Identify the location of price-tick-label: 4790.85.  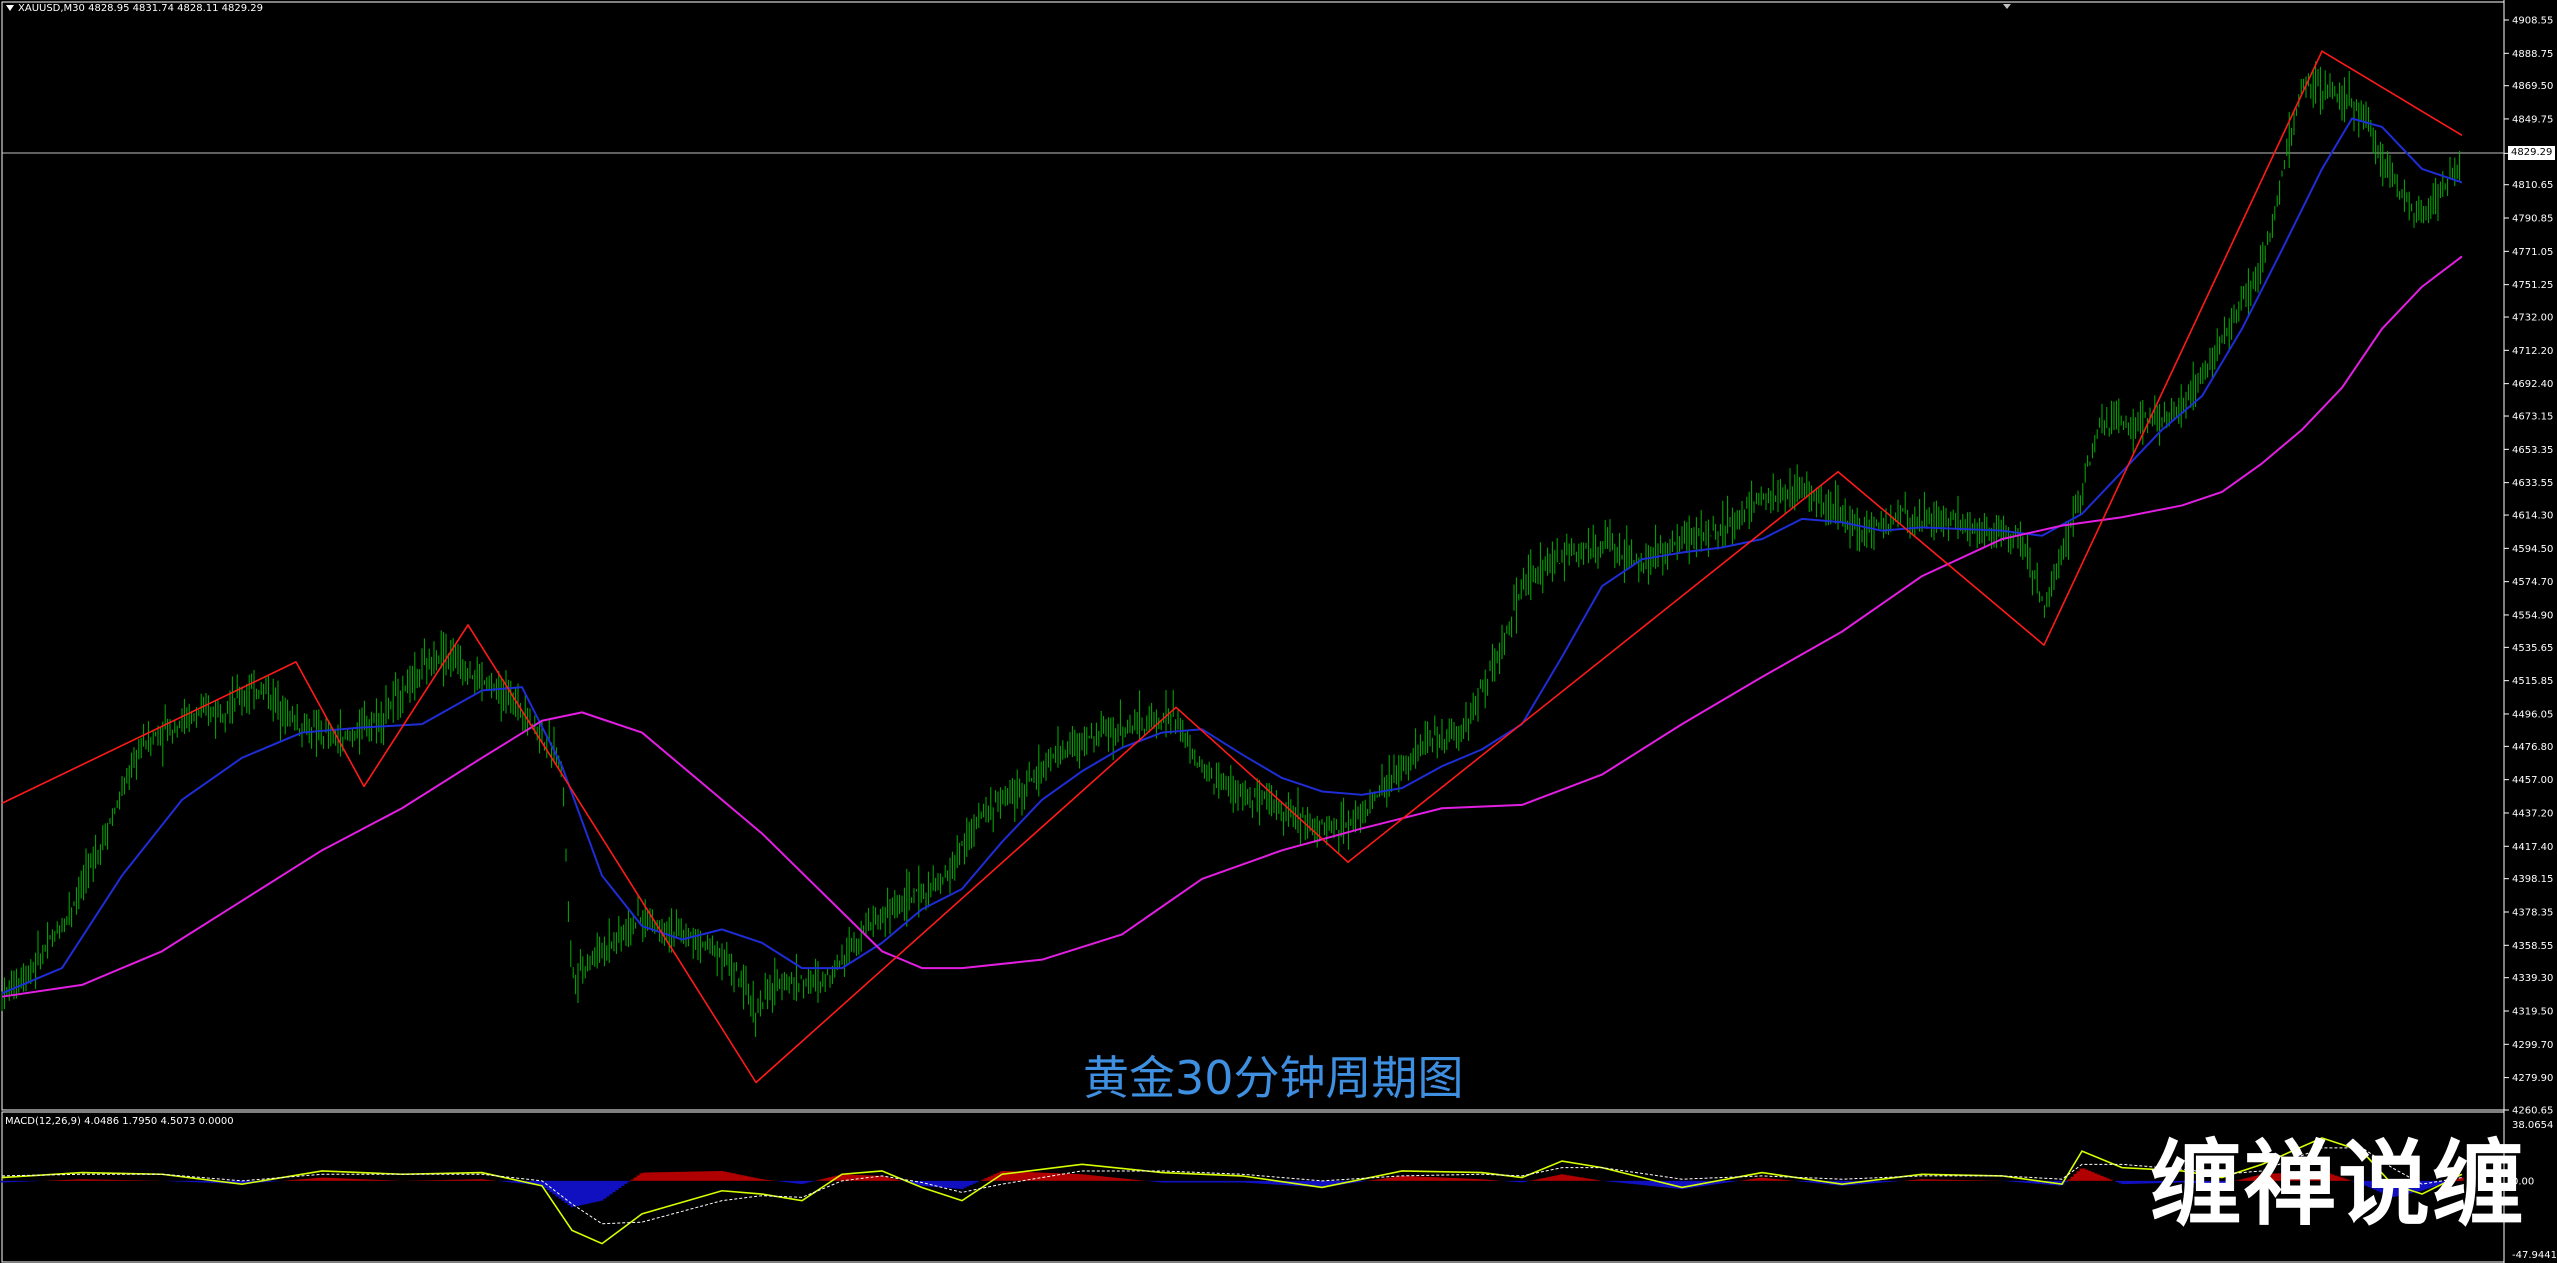
(2532, 219).